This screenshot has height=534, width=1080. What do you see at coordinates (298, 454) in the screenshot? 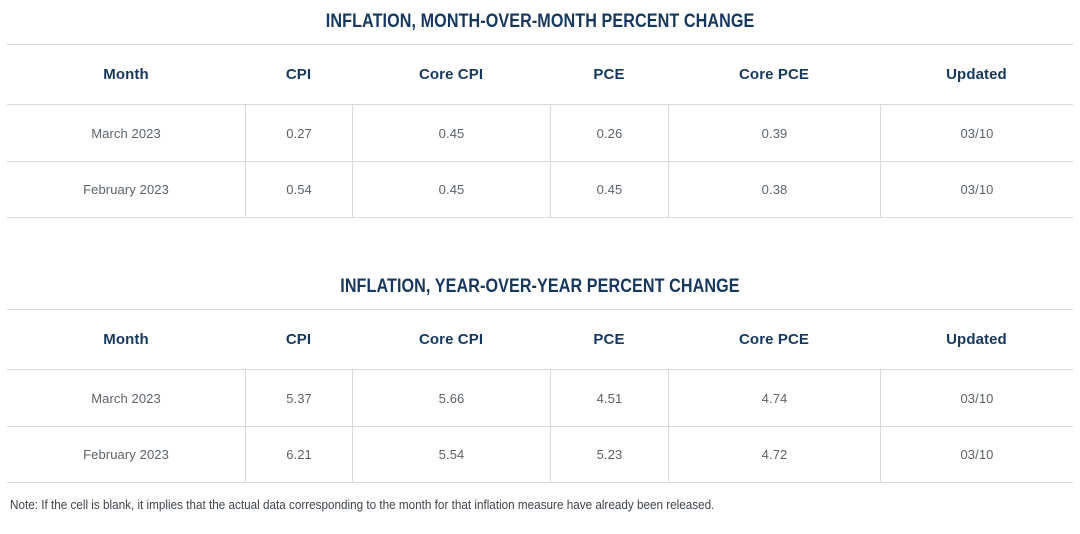
I see `cell-cpi: 6.21` at bounding box center [298, 454].